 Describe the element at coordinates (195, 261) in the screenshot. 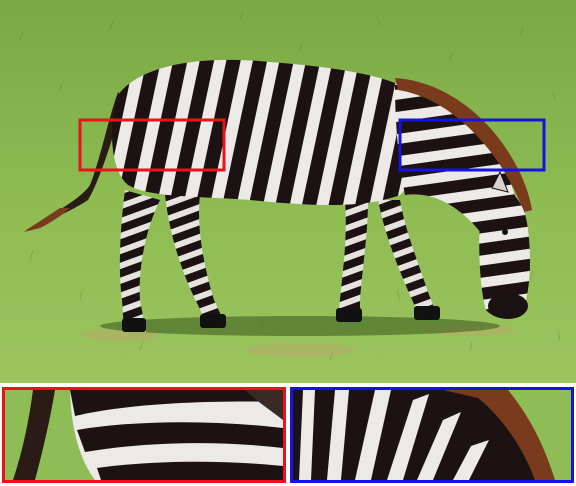

I see `zebra-hind-leg-right` at that location.